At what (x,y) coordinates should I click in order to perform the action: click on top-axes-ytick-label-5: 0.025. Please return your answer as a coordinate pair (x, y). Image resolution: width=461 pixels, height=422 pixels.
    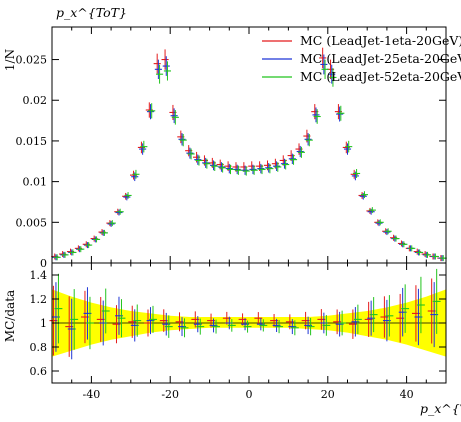
    Looking at the image, I should click on (32, 60).